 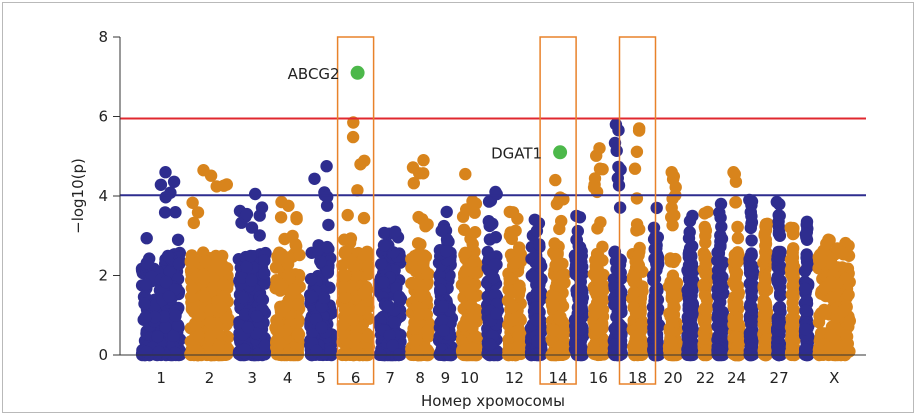 What do you see at coordinates (103, 196) in the screenshot?
I see `y-tick-label: 4` at bounding box center [103, 196].